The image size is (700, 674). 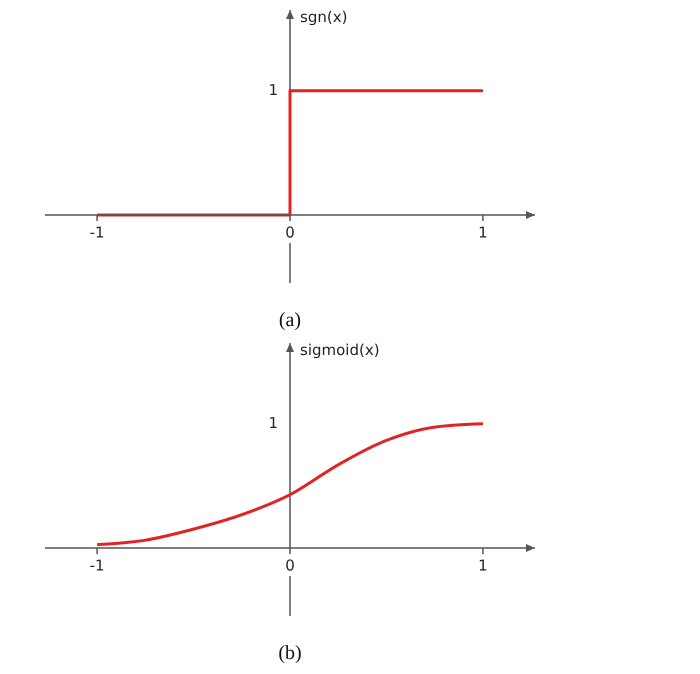 What do you see at coordinates (324, 17) in the screenshot?
I see `y-axis-title: sgn(x)` at bounding box center [324, 17].